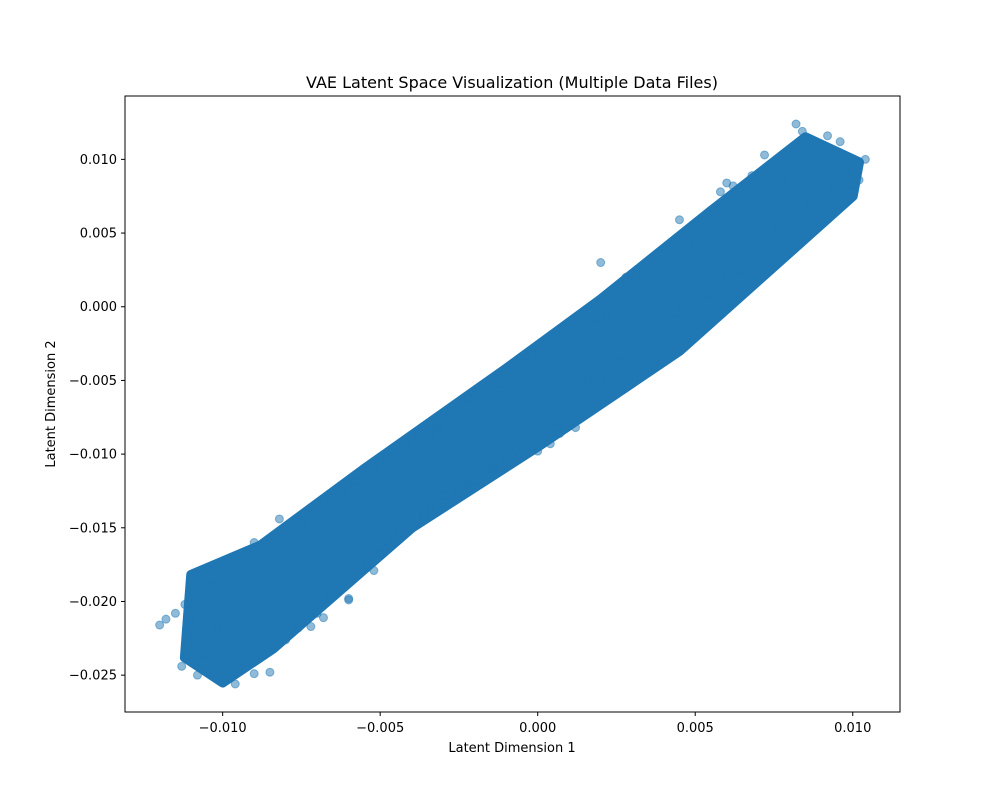  What do you see at coordinates (51, 403) in the screenshot?
I see `y-axis-label: Latent Dimension 2` at bounding box center [51, 403].